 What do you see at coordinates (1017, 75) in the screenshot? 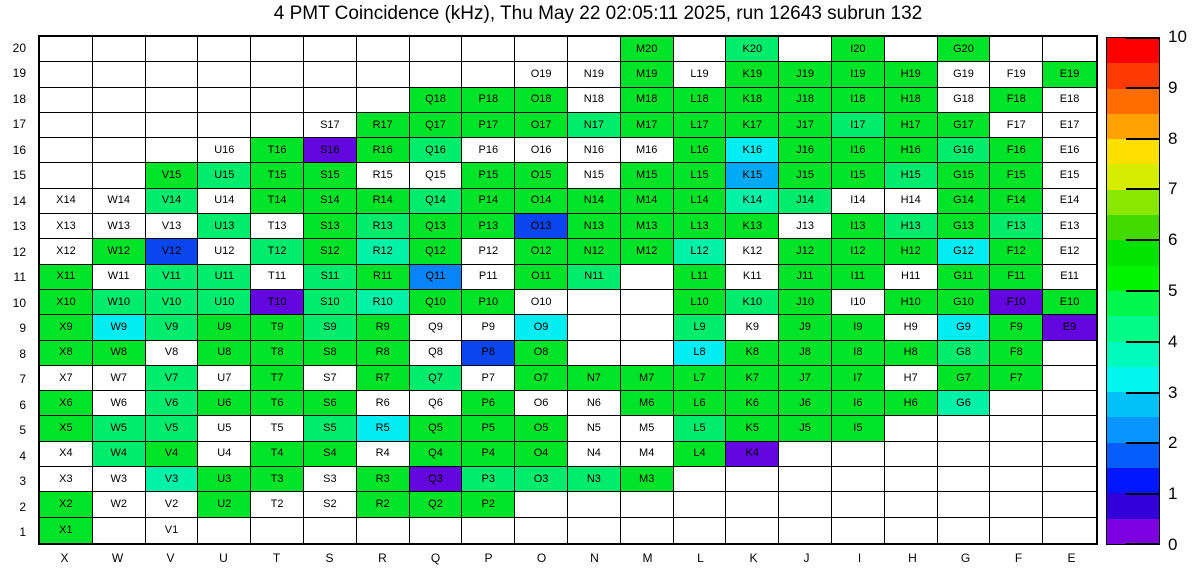
I see `cell-F19: F19` at bounding box center [1017, 75].